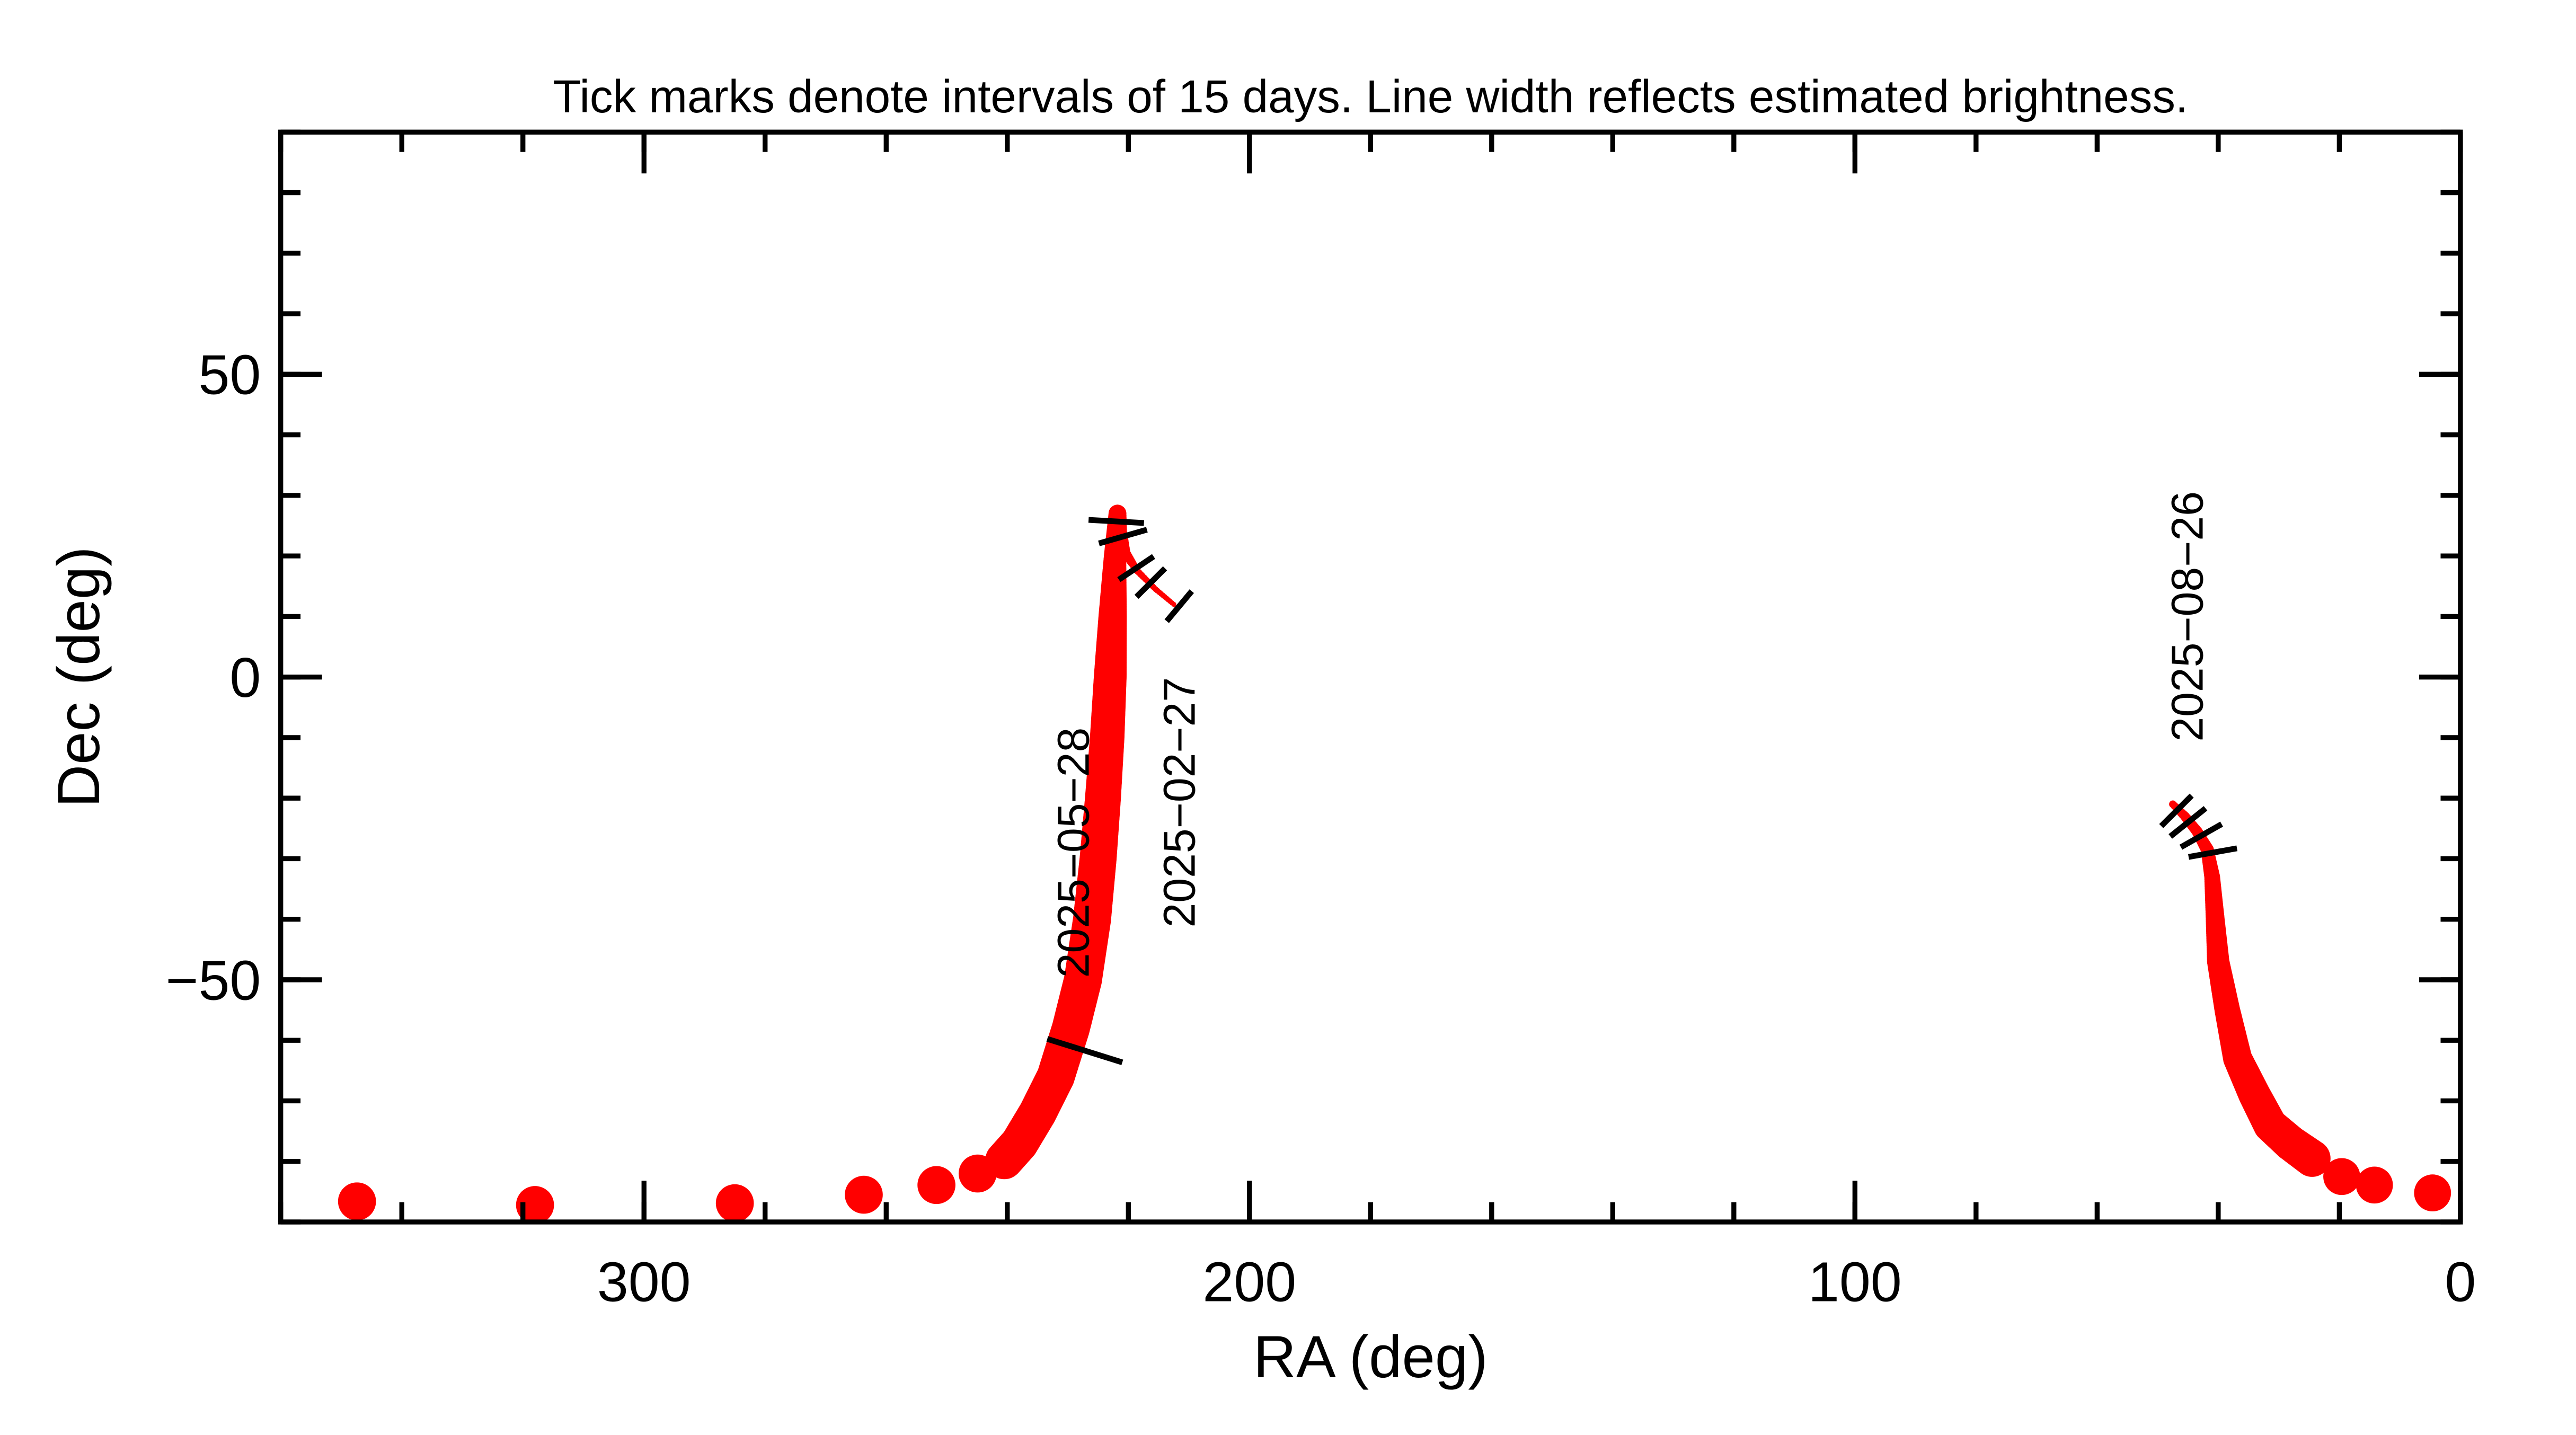 This screenshot has width=2576, height=1435. What do you see at coordinates (644, 1283) in the screenshot?
I see `x-tick-label: 300` at bounding box center [644, 1283].